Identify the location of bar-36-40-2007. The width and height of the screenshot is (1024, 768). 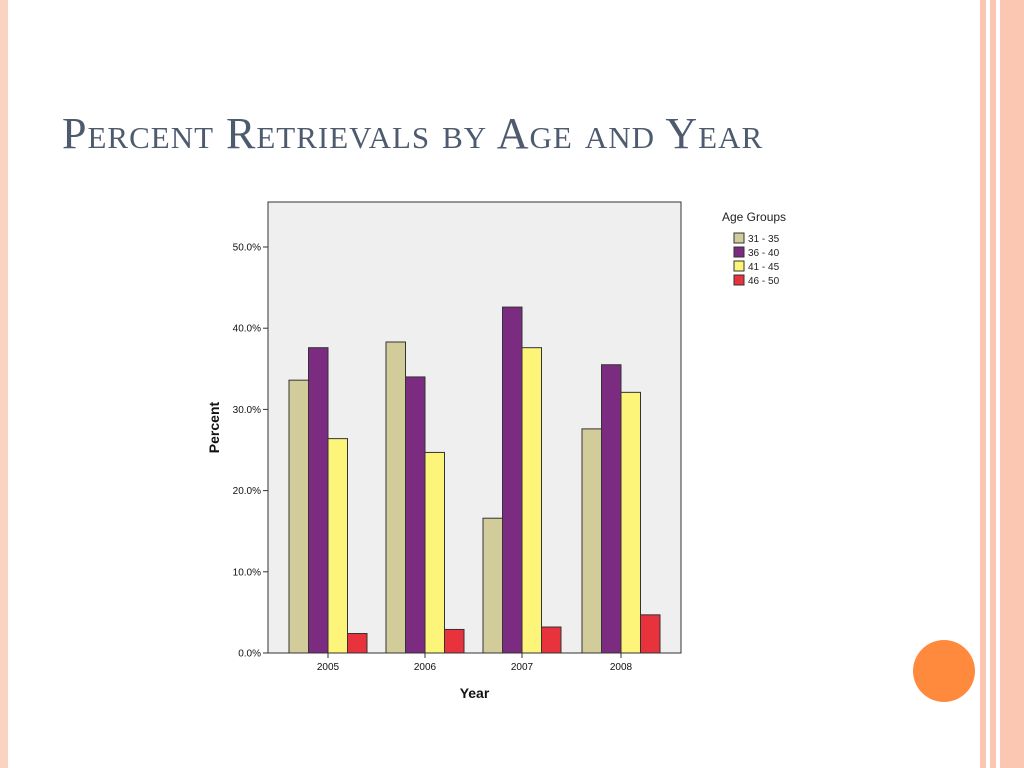
(512, 480).